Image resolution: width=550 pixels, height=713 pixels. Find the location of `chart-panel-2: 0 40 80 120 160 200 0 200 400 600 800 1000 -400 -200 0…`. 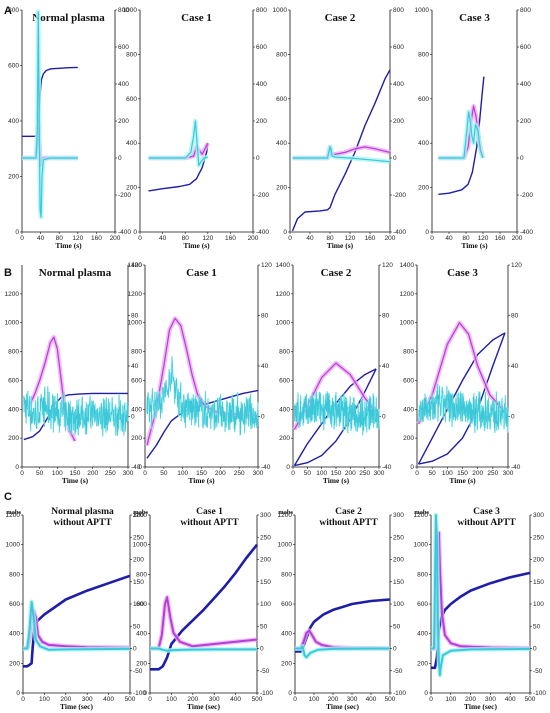

chart-panel-2: 0 40 80 120 160 200 0 200 400 600 800 1000 -400 -200 0… is located at coordinates (196, 128).